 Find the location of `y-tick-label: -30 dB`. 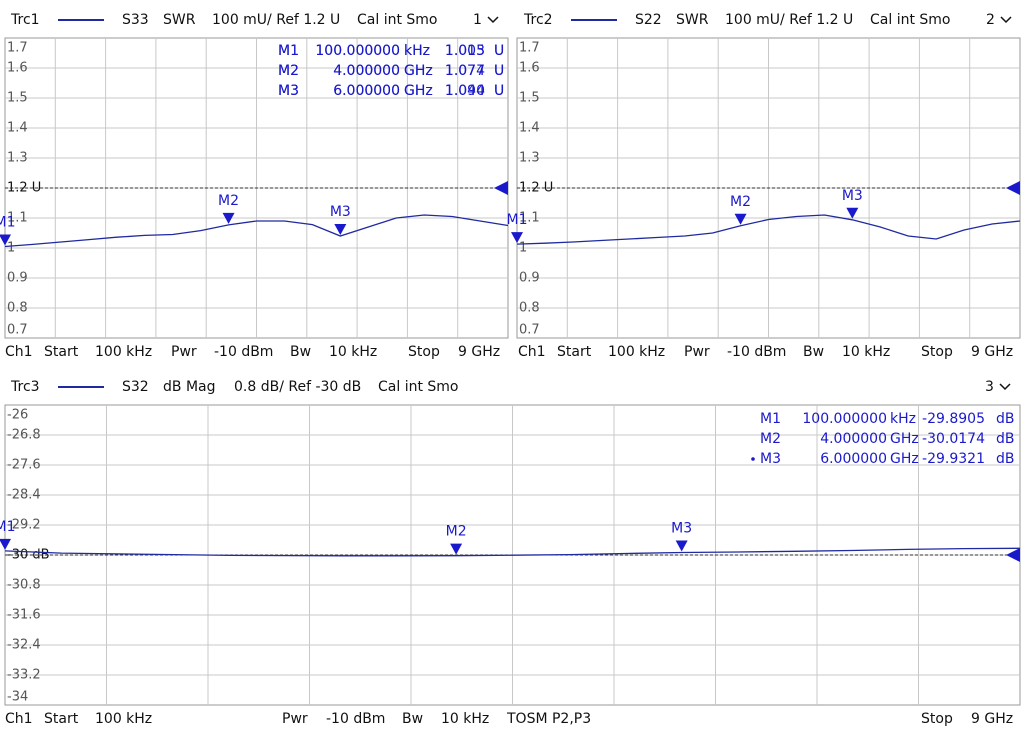

y-tick-label: -30 dB is located at coordinates (28, 555).